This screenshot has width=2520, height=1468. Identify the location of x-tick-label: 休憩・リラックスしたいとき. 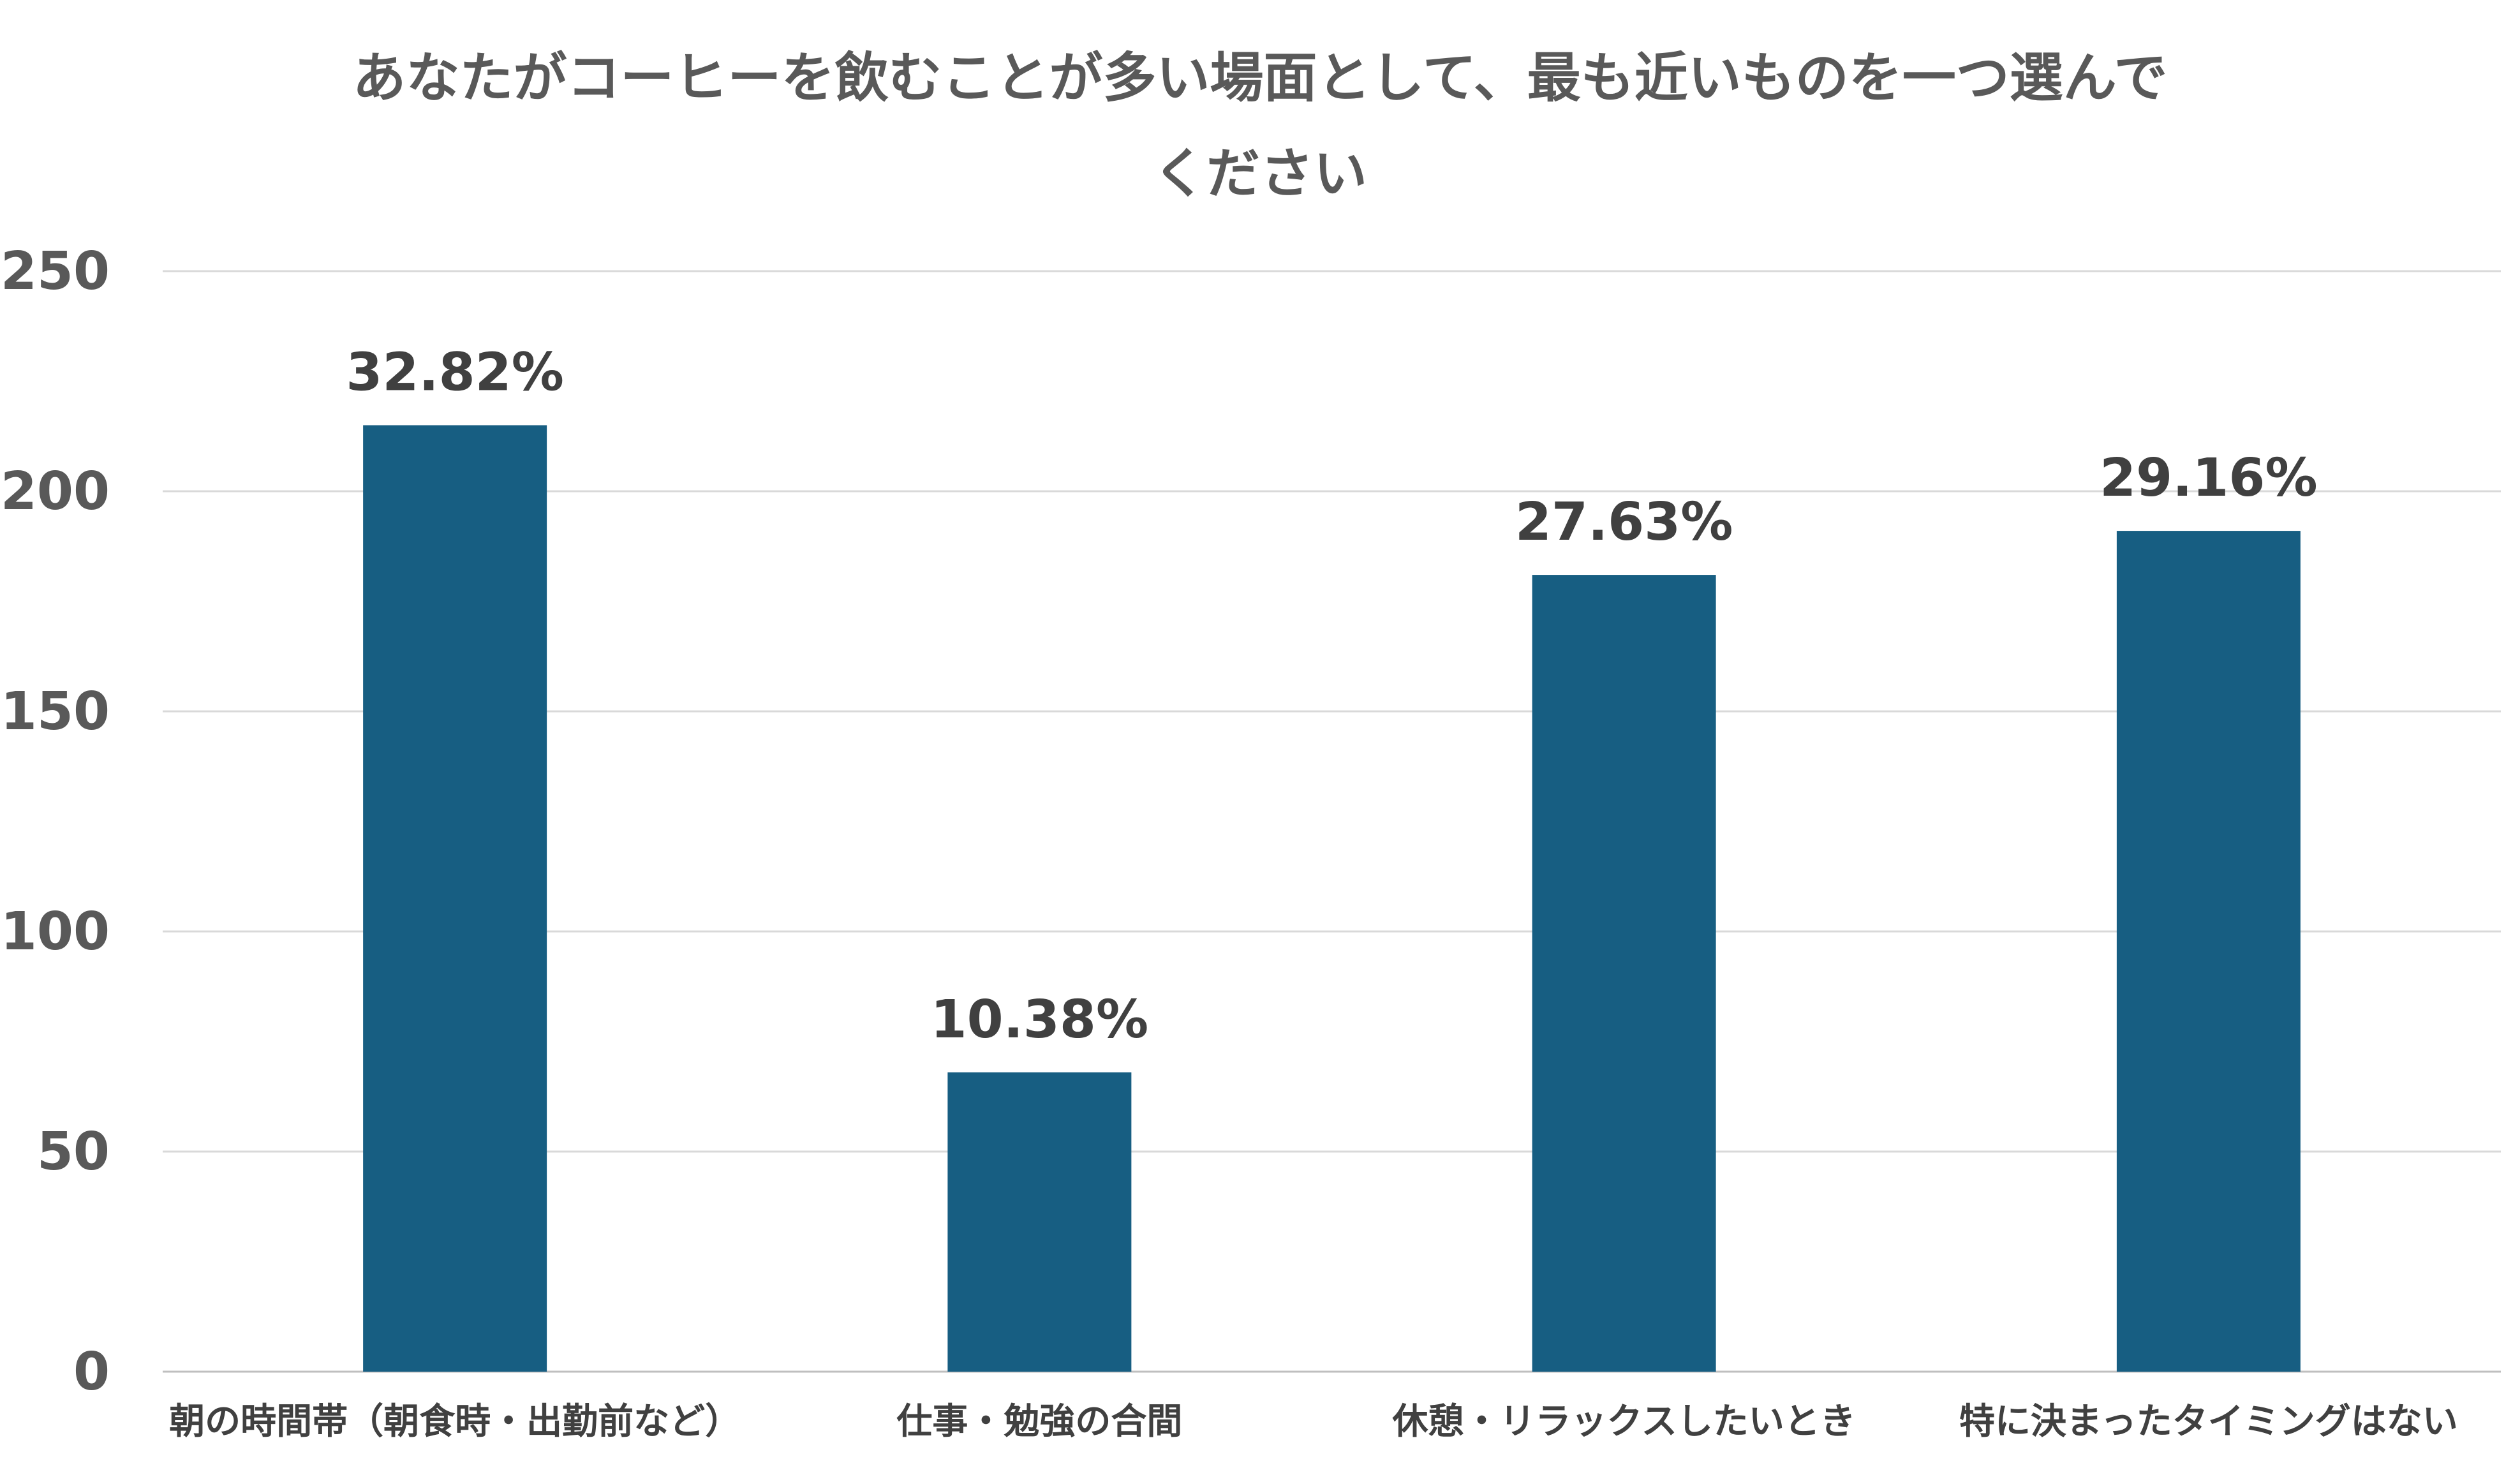
(1623, 1421).